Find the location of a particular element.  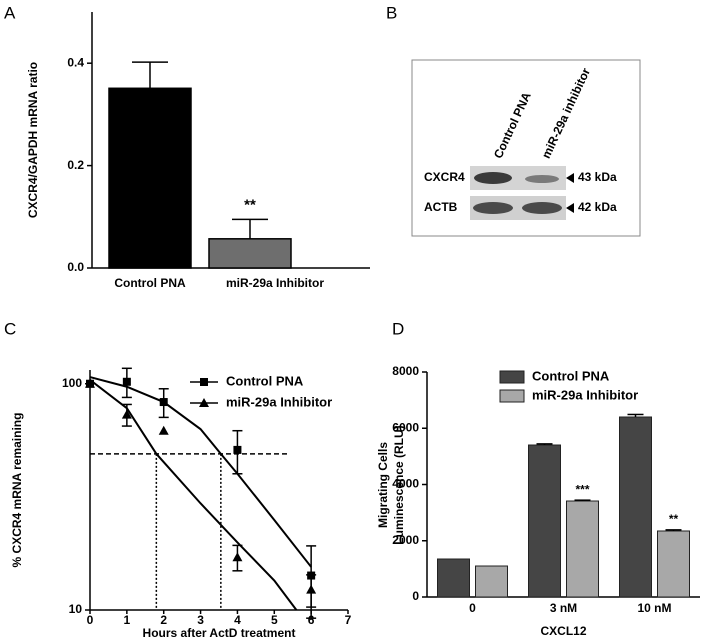

y-tick-label: 0 is located at coordinates (415, 596).